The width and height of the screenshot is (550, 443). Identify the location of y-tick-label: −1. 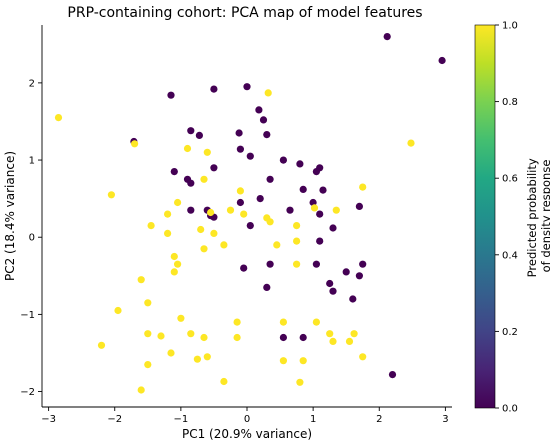
(27, 315).